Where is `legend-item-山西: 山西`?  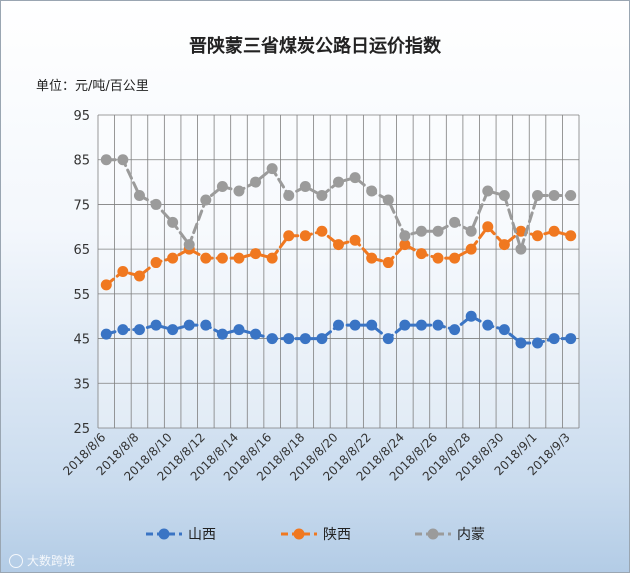
legend-item-山西: 山西 is located at coordinates (180, 534).